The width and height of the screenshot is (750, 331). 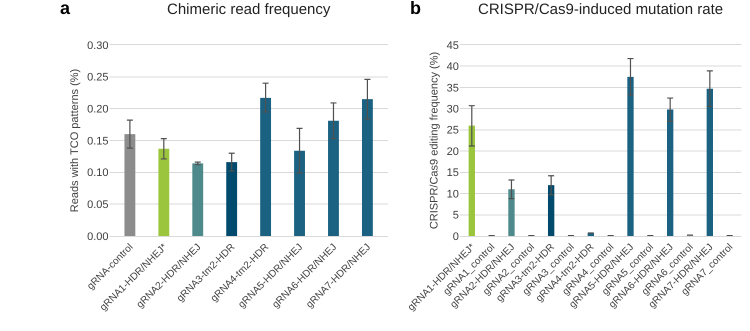 I want to click on y-tick-label: 40, so click(x=452, y=67).